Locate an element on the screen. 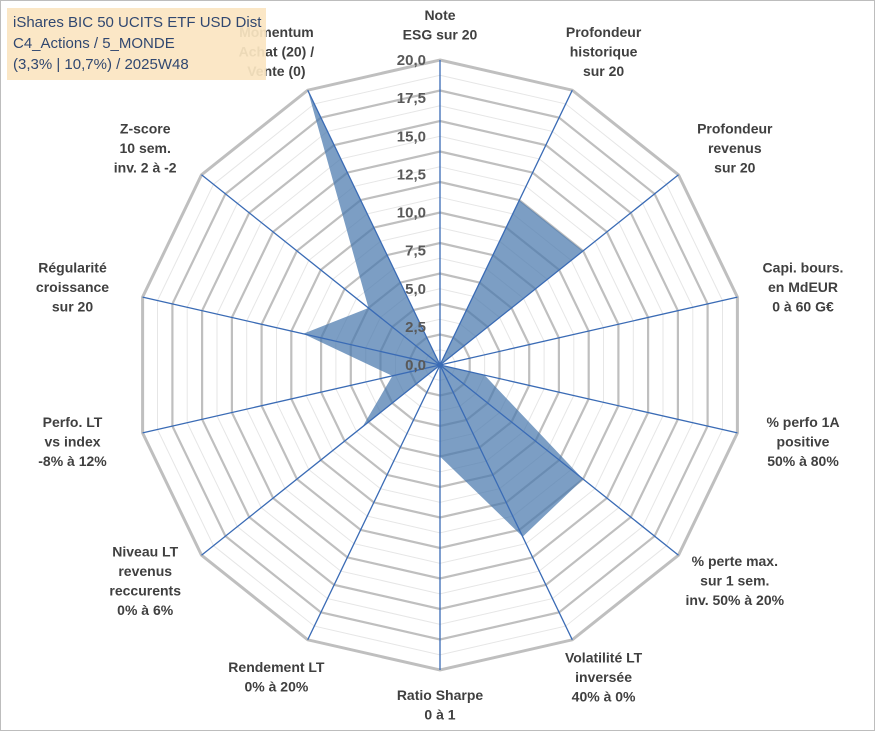 Image resolution: width=875 pixels, height=731 pixels. axis-label: % perfo 1A positive 50% à 80% is located at coordinates (802, 441).